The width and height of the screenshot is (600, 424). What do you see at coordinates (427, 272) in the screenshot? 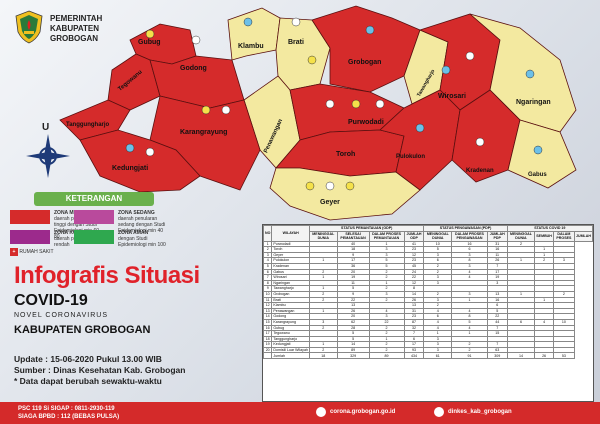
I see `table-row: 6 Gabus 2 20 2 24 2 4 17` at bounding box center [427, 272].